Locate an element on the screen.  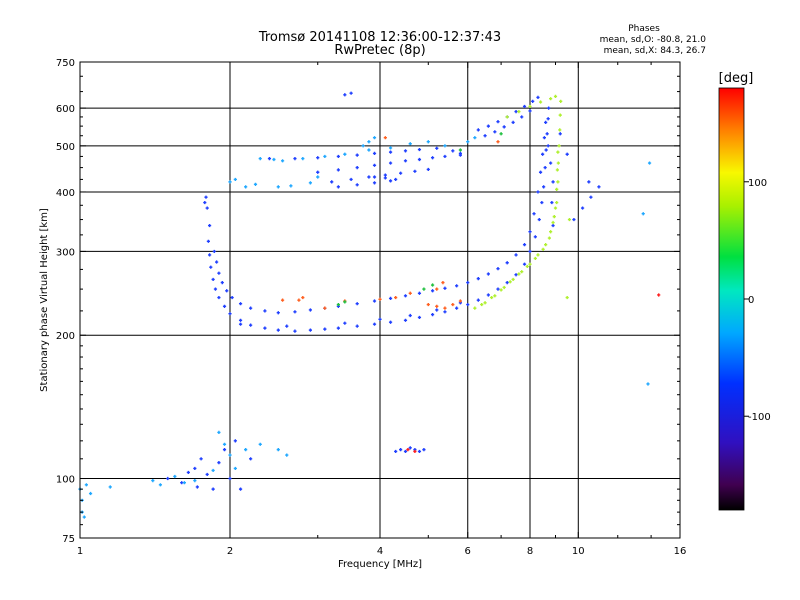
colorbar-label: [deg] is located at coordinates (736, 78).